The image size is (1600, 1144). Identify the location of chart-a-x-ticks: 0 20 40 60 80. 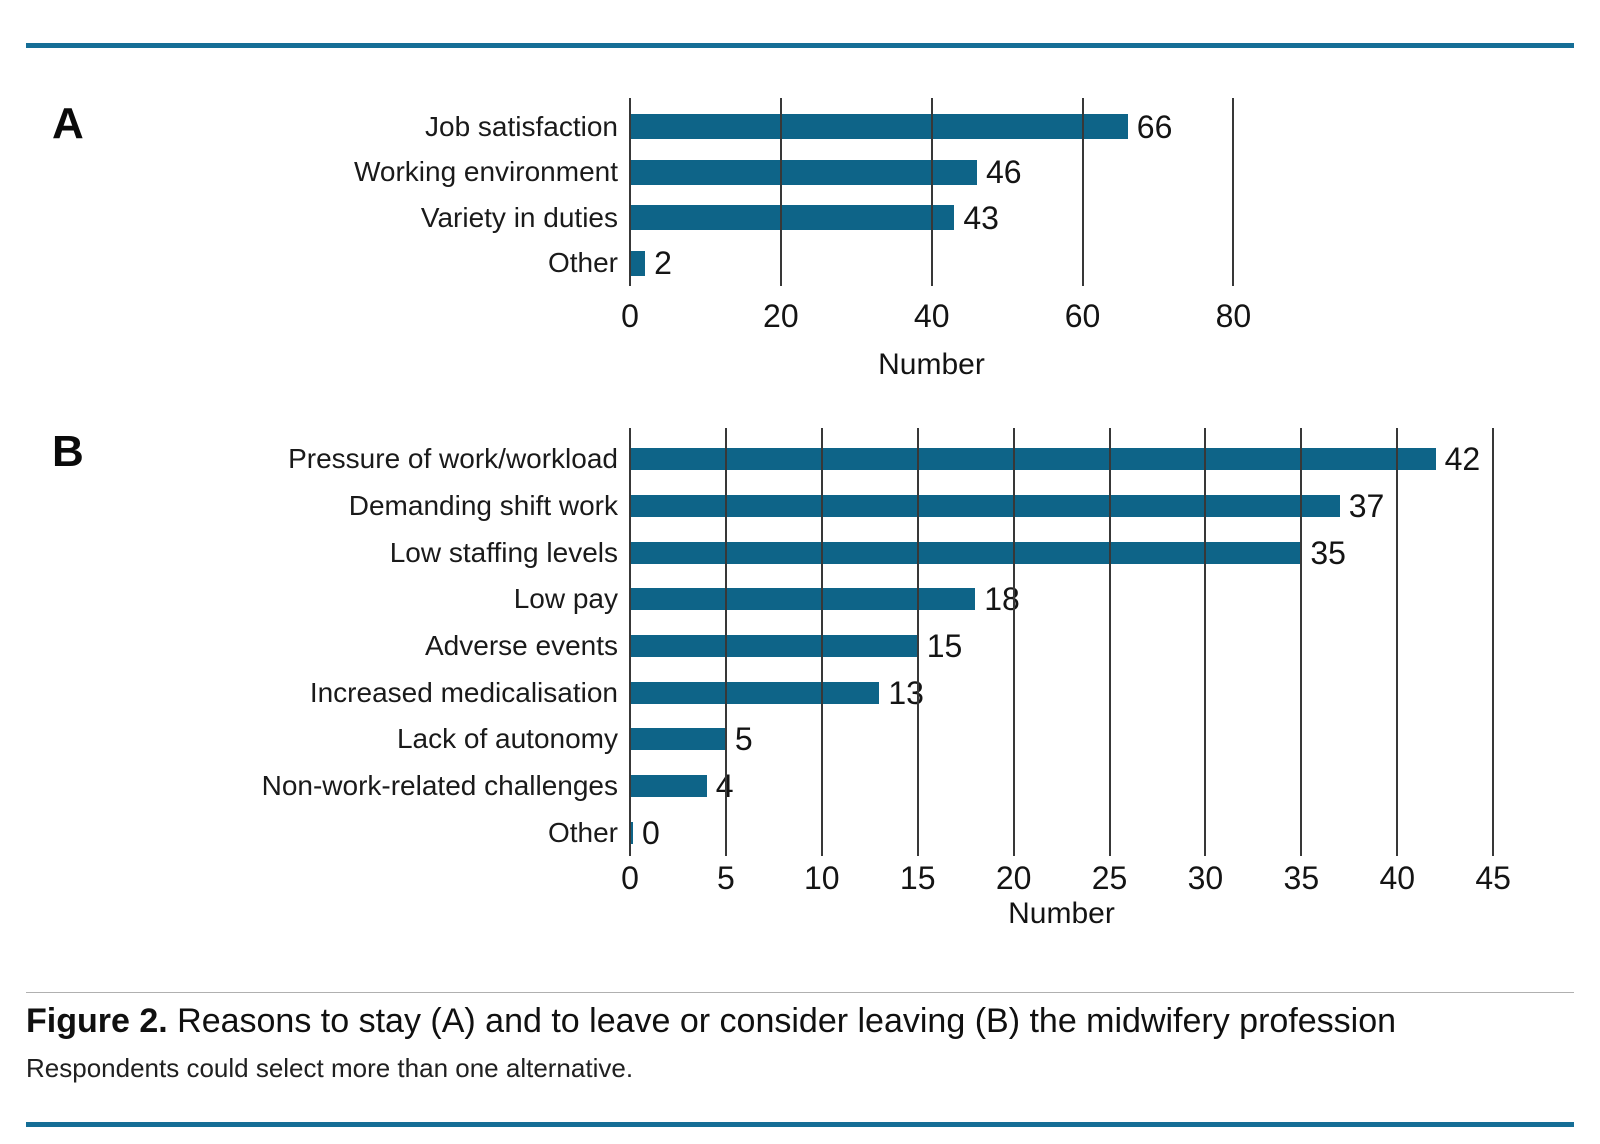
(1070, 317).